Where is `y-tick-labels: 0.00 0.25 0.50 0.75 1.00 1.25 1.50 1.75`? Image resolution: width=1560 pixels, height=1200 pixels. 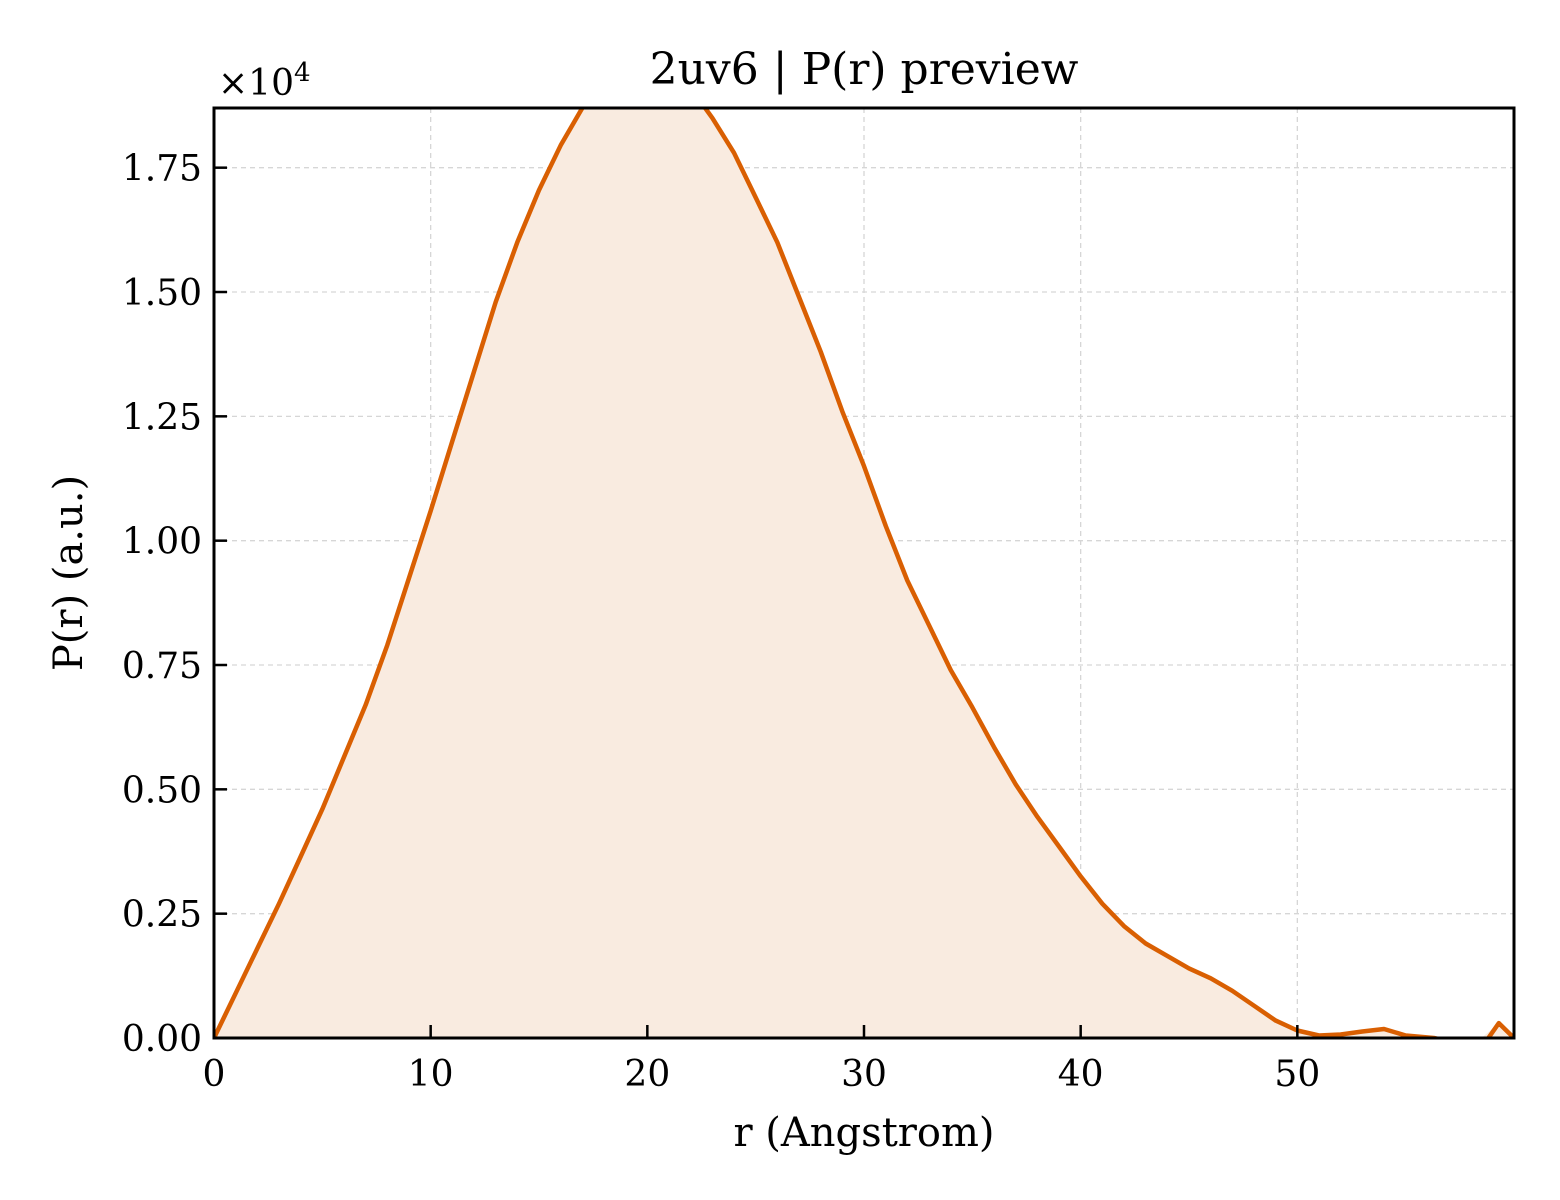
y-tick-labels: 0.00 0.25 0.50 0.75 1.00 1.25 1.50 1.75 is located at coordinates (162, 604).